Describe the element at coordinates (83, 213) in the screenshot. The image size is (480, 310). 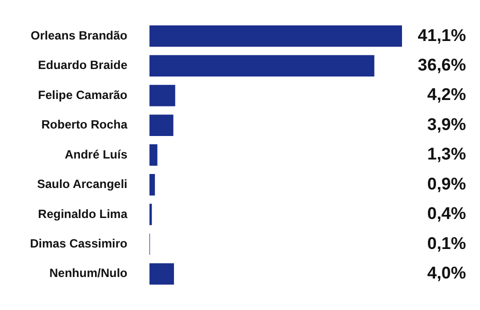
I see `y-tick-label: Reginaldo Lima` at that location.